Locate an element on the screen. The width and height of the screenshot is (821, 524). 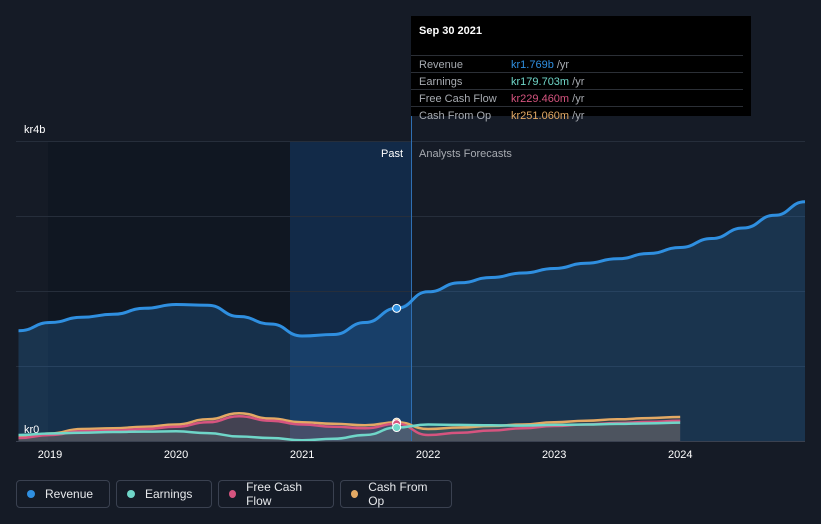
legend-item-earnings: Earnings is located at coordinates (164, 494).